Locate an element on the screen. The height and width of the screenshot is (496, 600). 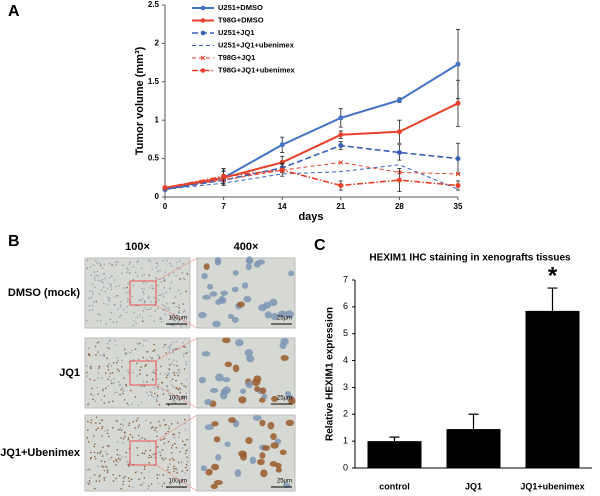
column-label: 100× is located at coordinates (137, 247).